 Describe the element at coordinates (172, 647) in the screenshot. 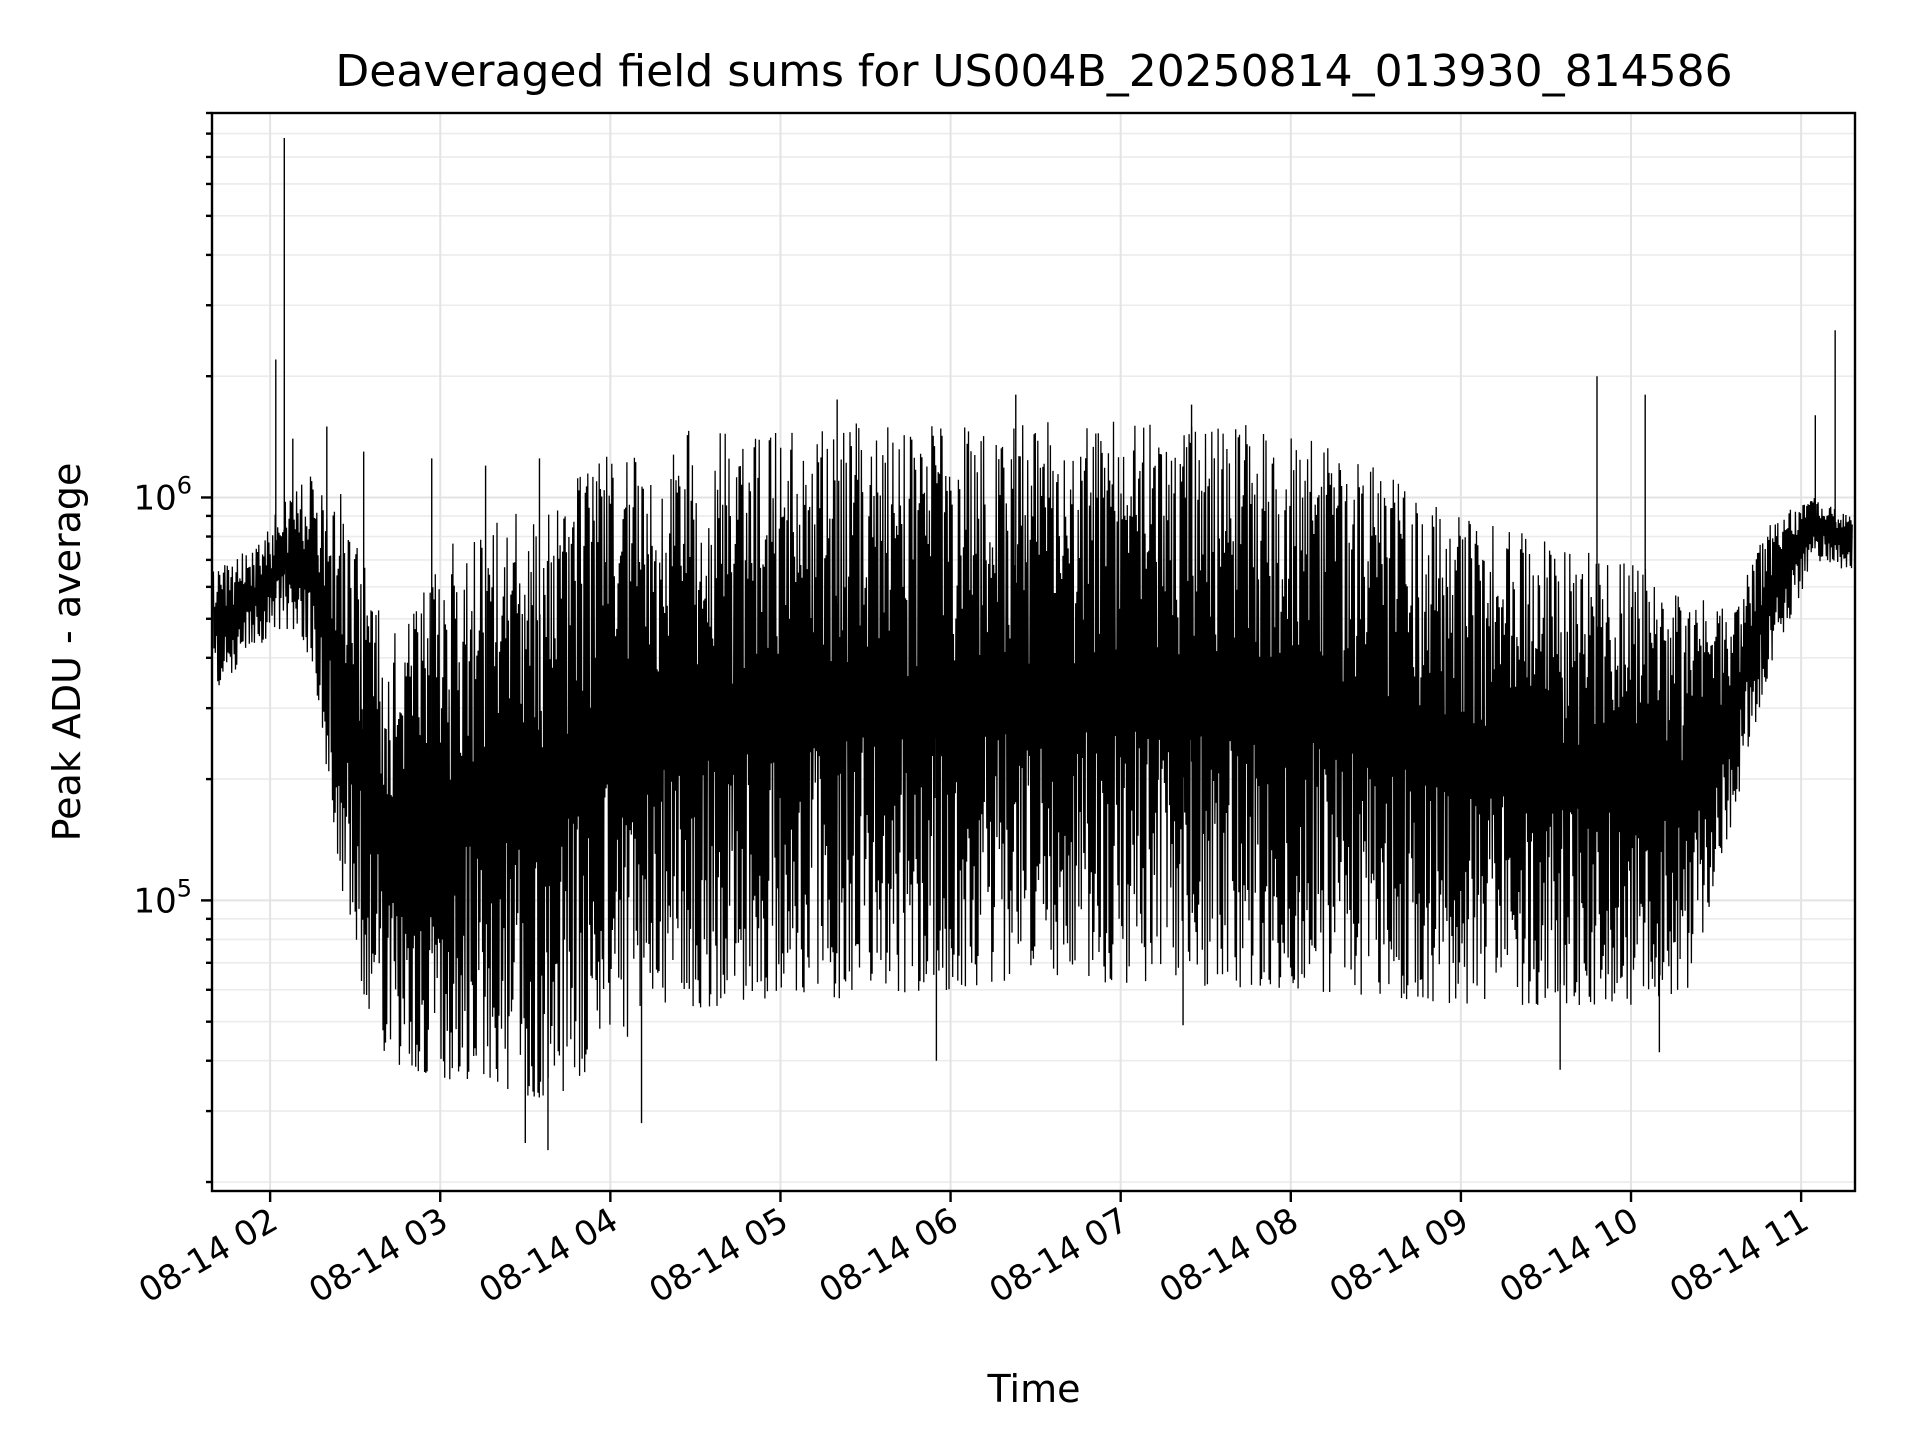

I see `y-axis: 10⁵ 10⁶` at that location.